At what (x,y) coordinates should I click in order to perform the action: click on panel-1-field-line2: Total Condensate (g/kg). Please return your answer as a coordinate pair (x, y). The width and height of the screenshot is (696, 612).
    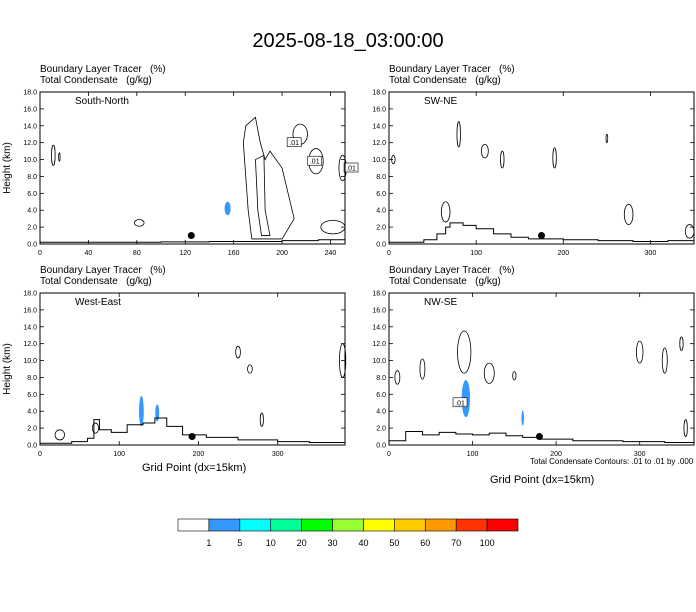
    Looking at the image, I should click on (96, 80).